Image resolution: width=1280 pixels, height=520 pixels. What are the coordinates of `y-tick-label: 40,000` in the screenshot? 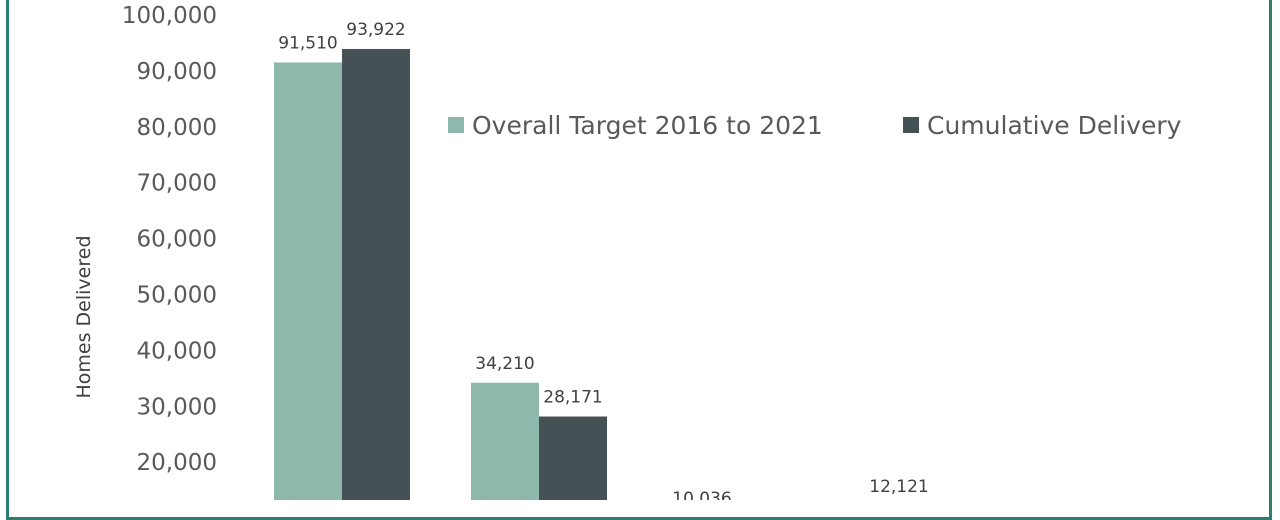 It's located at (177, 351).